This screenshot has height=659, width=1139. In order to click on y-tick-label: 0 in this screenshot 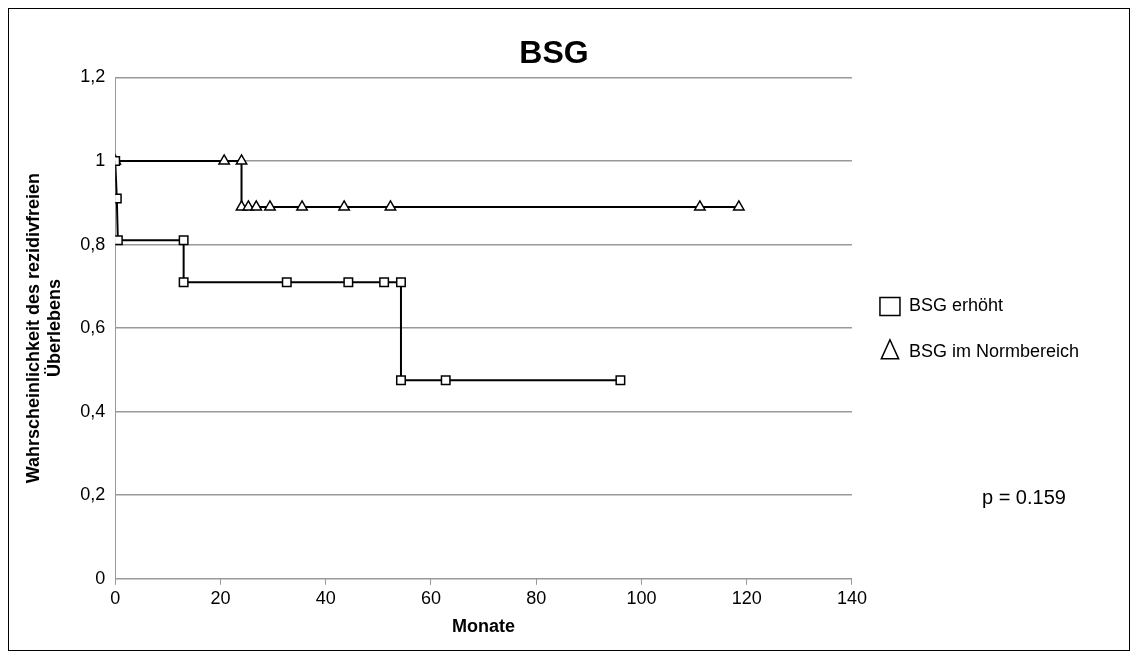, I will do `click(100, 577)`.